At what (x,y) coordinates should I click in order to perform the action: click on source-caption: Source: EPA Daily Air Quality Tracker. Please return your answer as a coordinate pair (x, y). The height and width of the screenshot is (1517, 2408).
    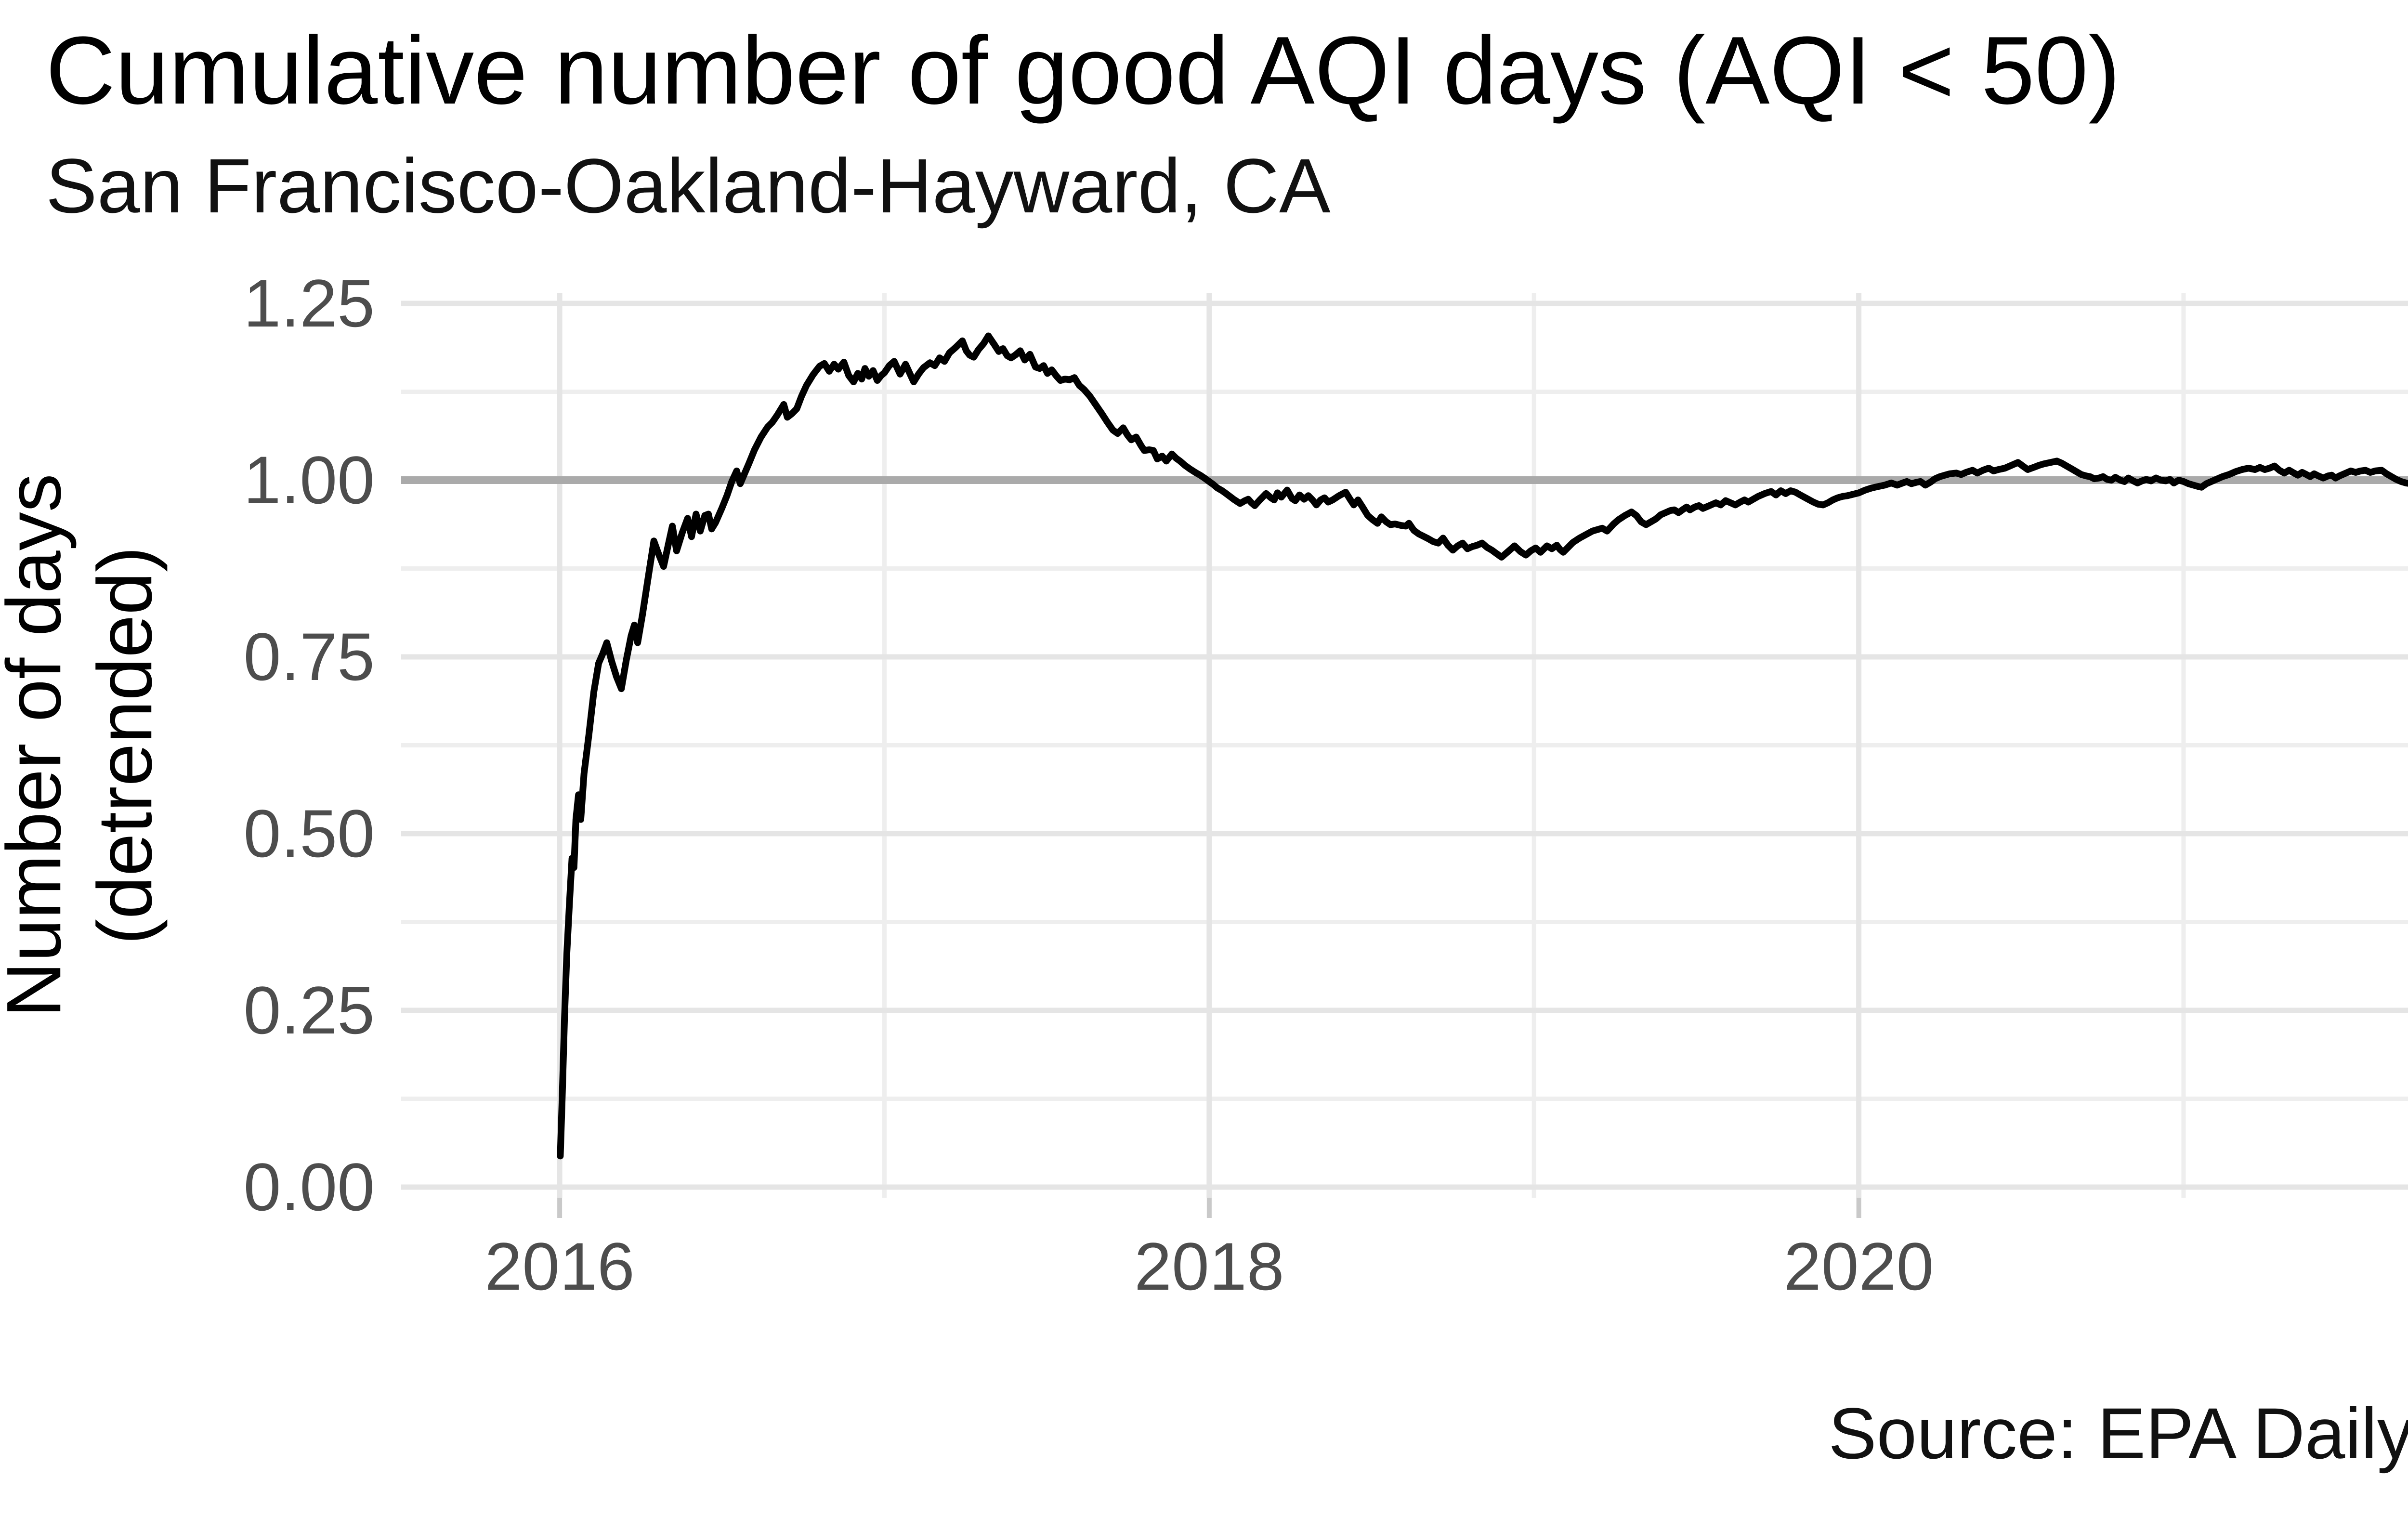
    Looking at the image, I should click on (2118, 1433).